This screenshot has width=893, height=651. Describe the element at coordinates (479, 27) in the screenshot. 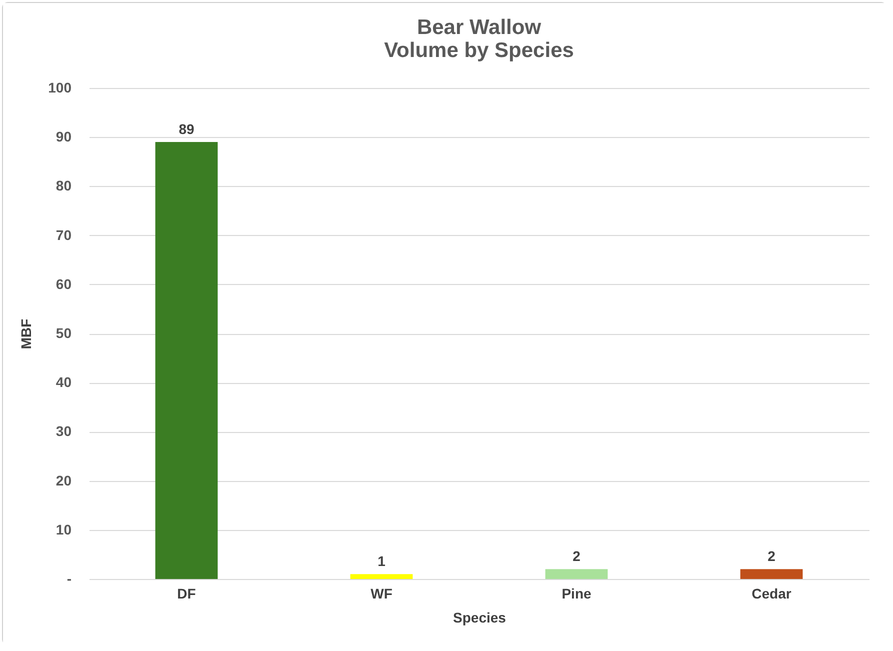

I see `chart-title: Bear Wallow` at that location.